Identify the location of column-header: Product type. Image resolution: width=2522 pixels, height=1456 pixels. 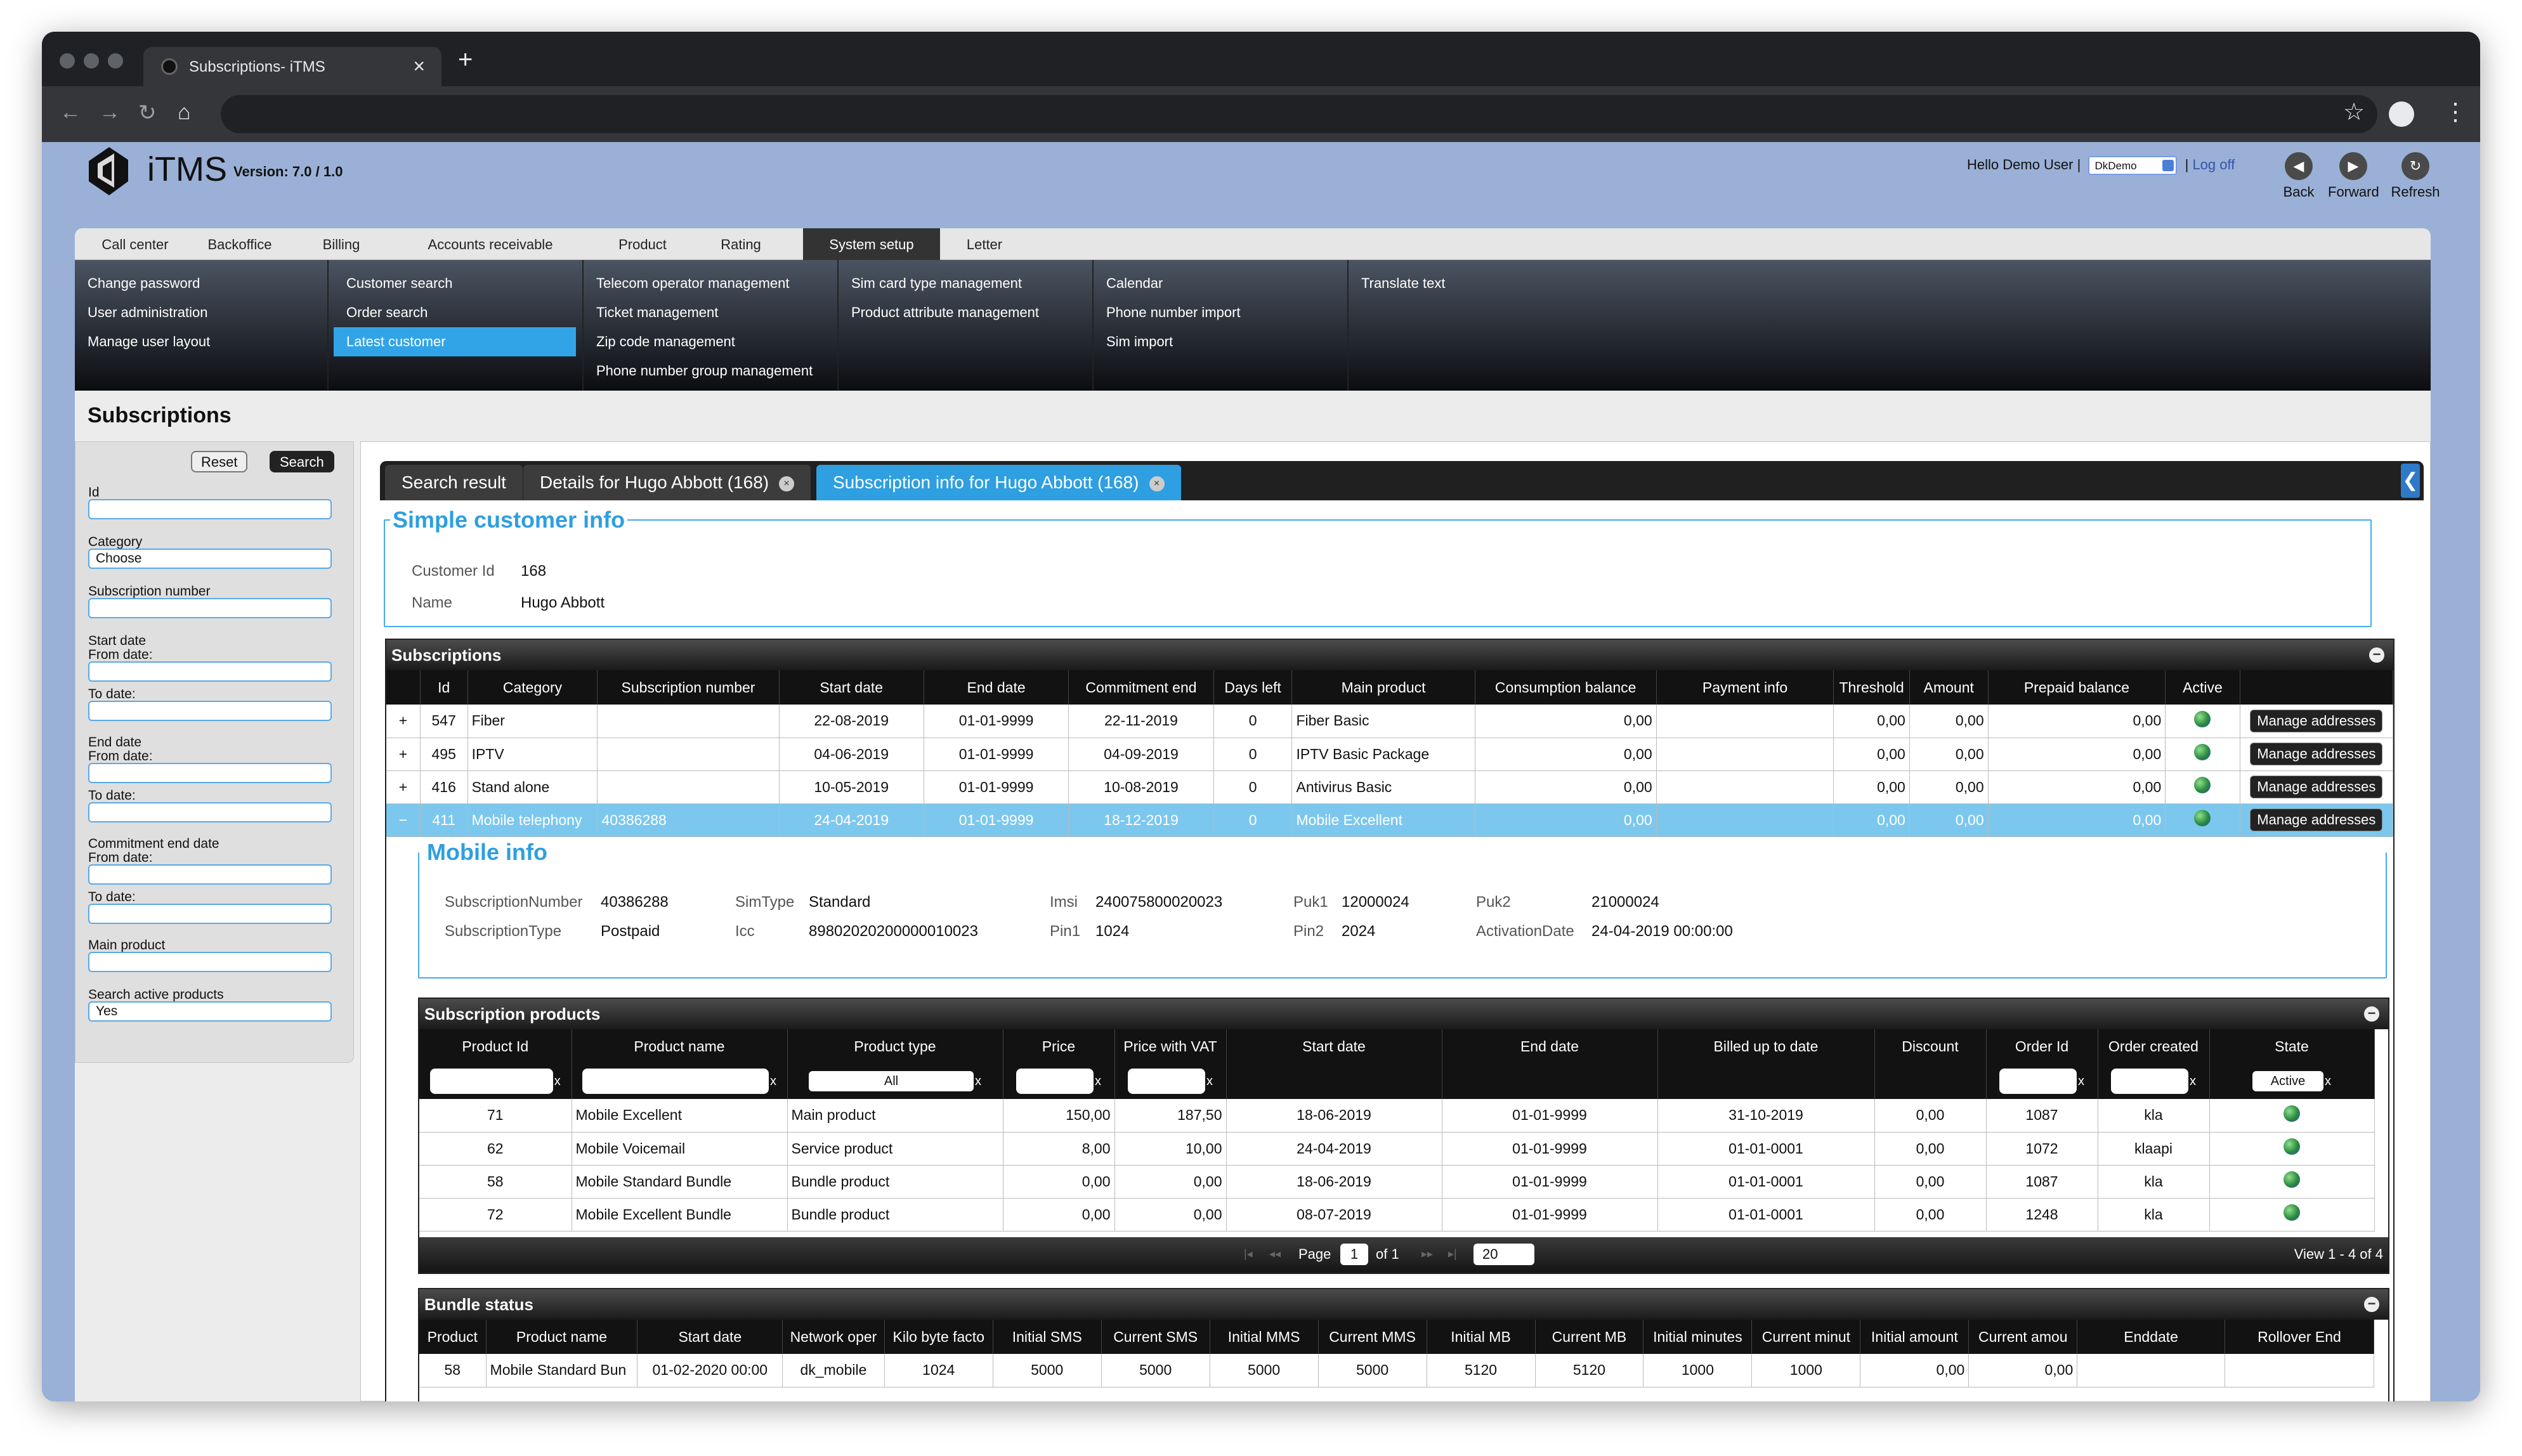
(895, 1046).